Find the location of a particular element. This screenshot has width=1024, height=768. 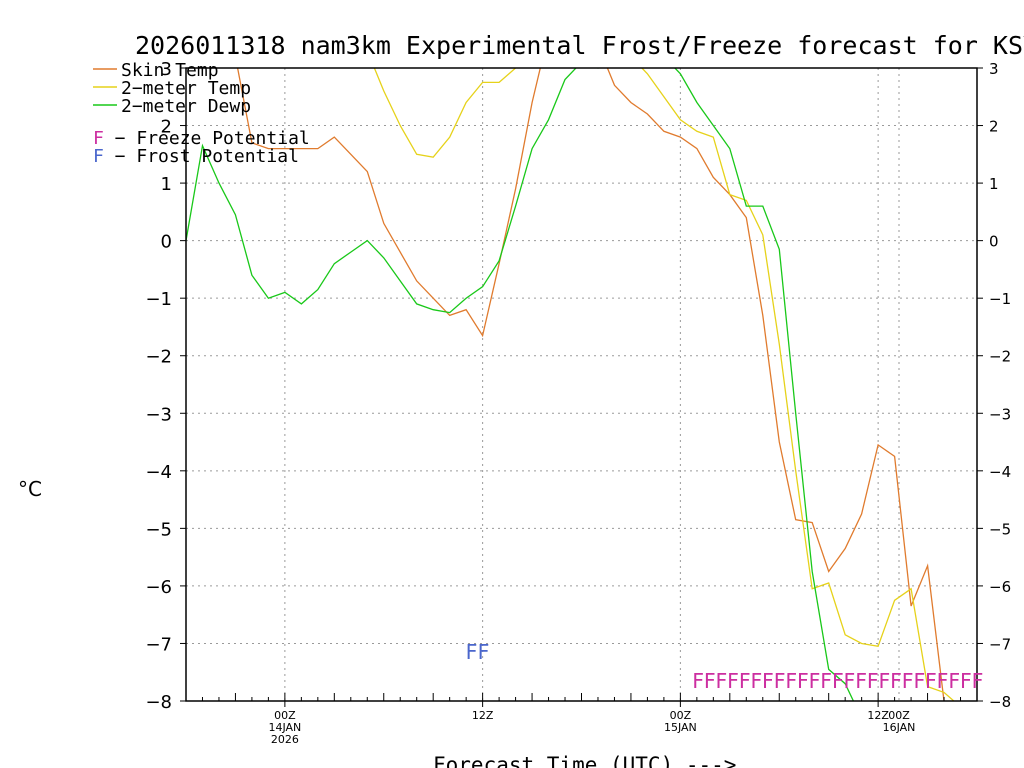

y-tick-label-right: −4 is located at coordinates (1000, 472).